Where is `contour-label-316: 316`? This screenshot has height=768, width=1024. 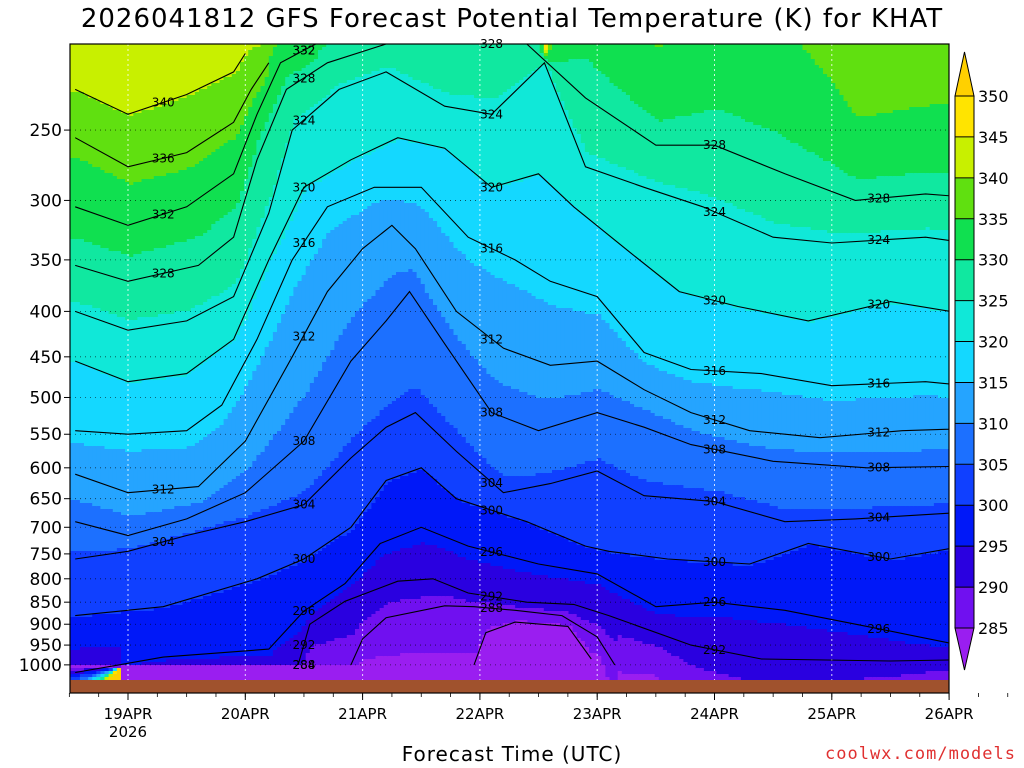 contour-label-316: 316 is located at coordinates (303, 243).